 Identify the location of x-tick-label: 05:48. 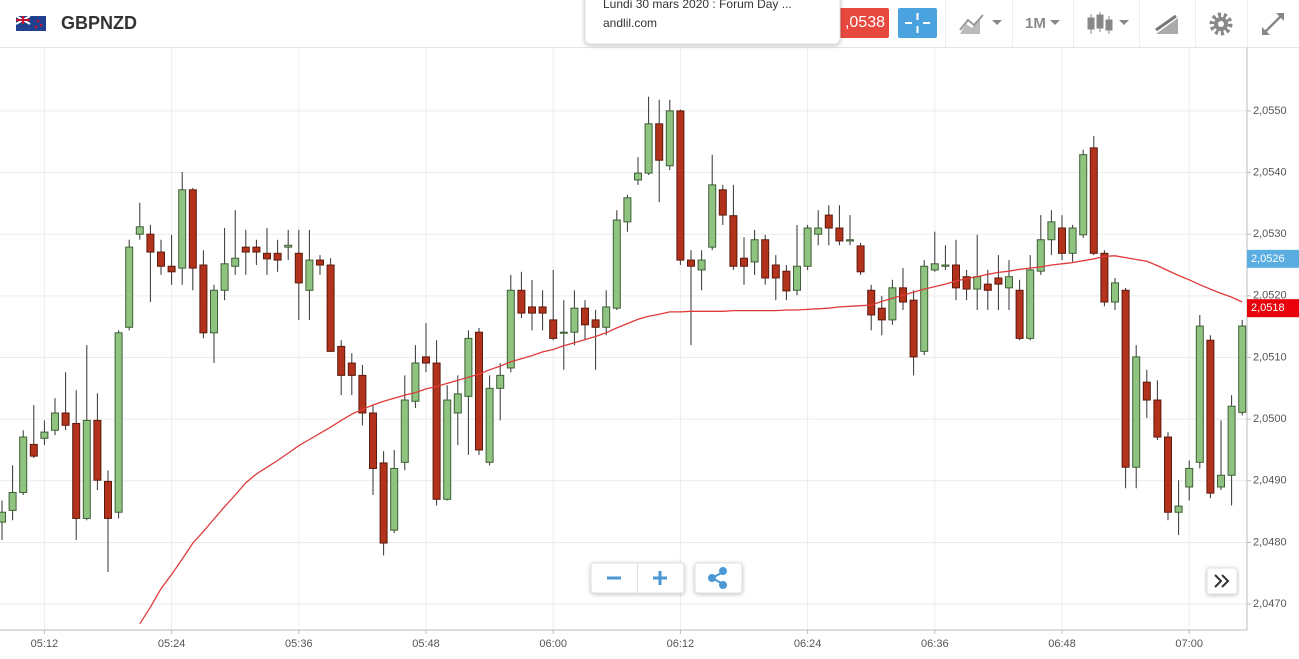
(426, 644).